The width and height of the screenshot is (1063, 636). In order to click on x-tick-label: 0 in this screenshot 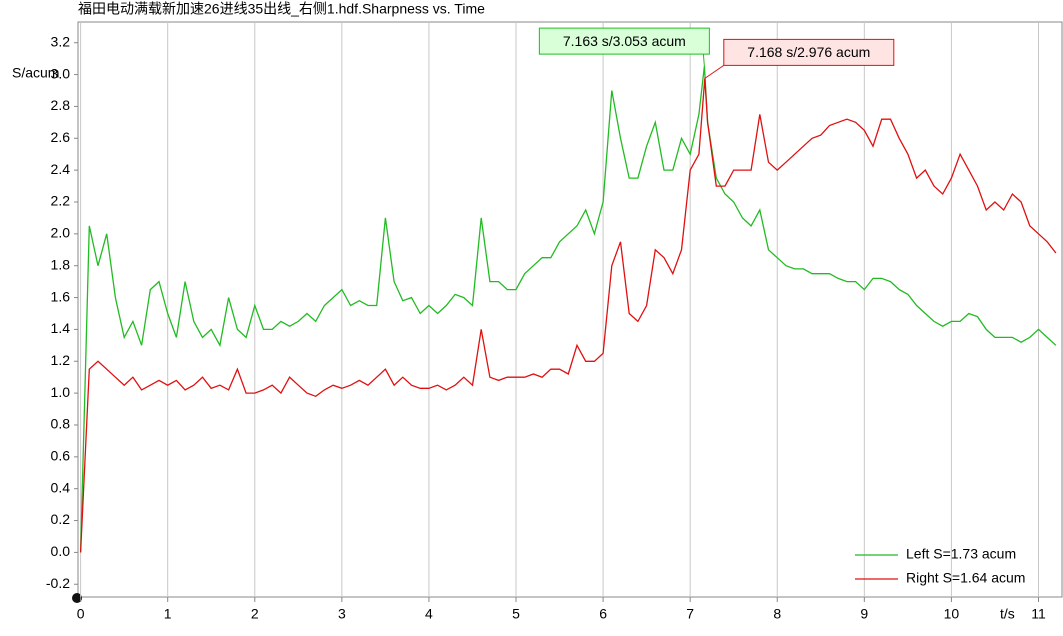, I will do `click(81, 614)`.